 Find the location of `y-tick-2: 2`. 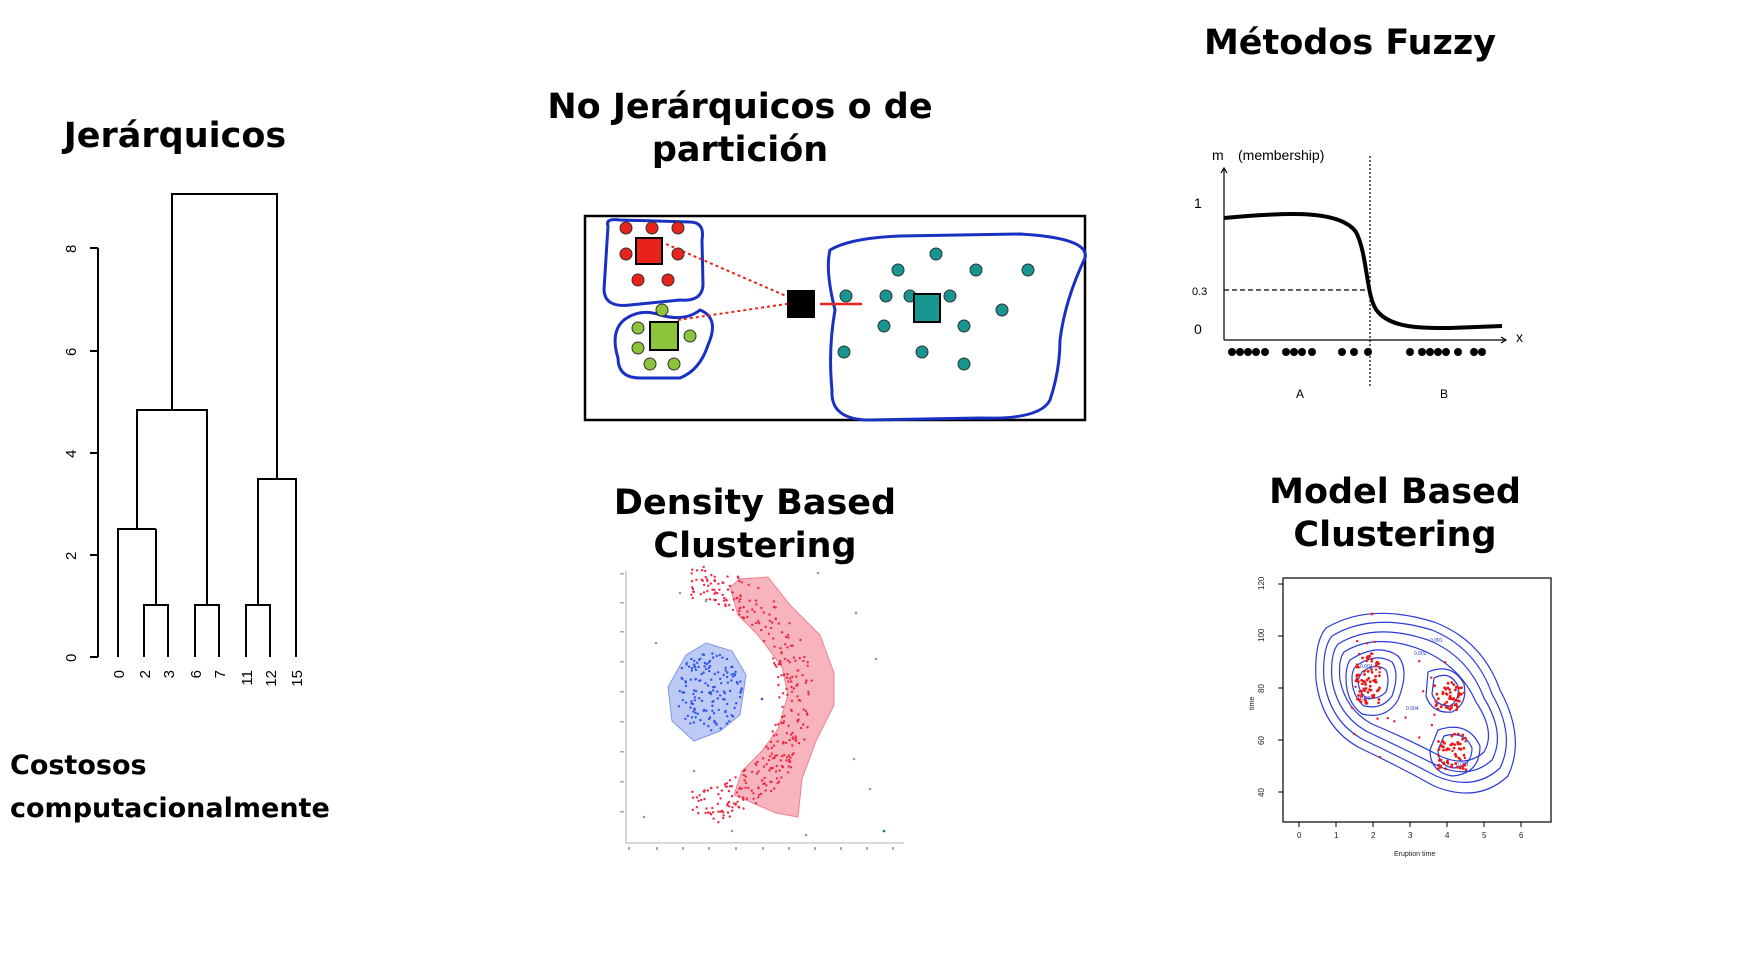

y-tick-2: 2 is located at coordinates (71, 556).